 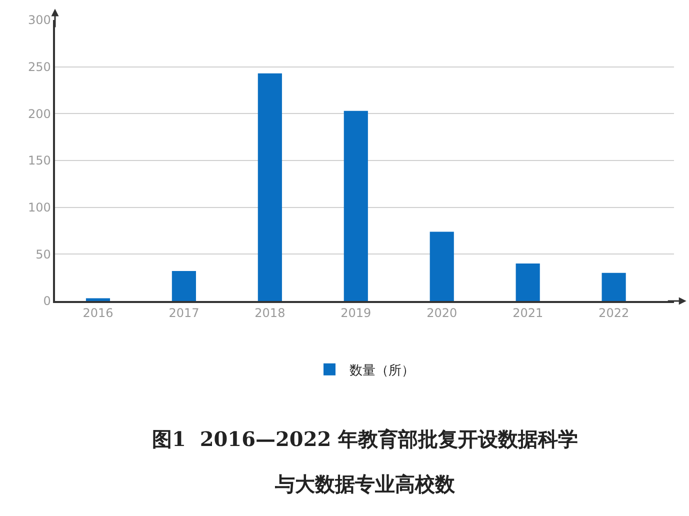 What do you see at coordinates (356, 313) in the screenshot?
I see `x-tick-label: 2019` at bounding box center [356, 313].